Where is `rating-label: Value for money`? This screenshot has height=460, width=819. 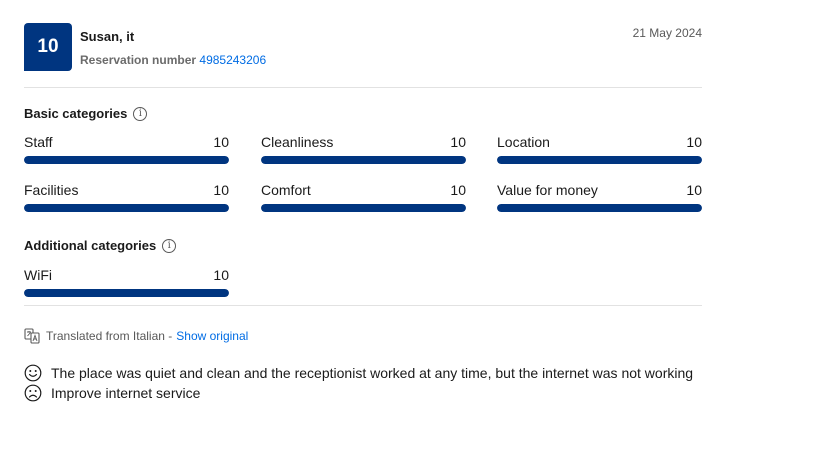
rating-label: Value for money is located at coordinates (547, 190).